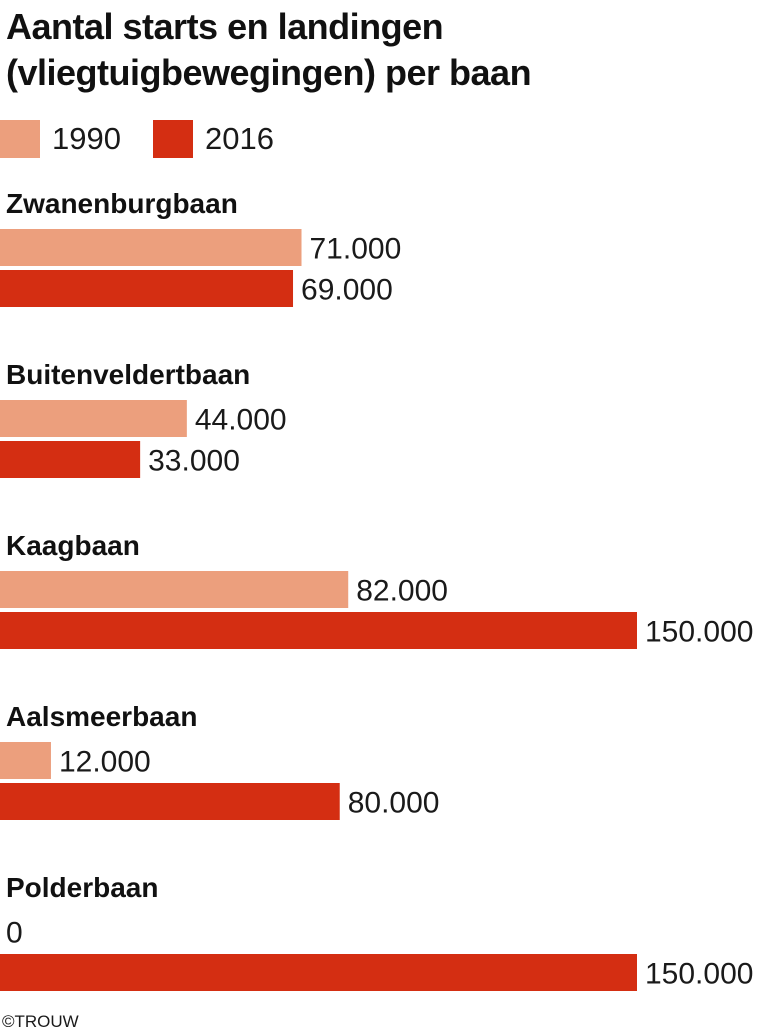 This screenshot has width=763, height=1035. Describe the element at coordinates (25, 760) in the screenshot. I see `bar-aalsmeerbaan-1990` at that location.